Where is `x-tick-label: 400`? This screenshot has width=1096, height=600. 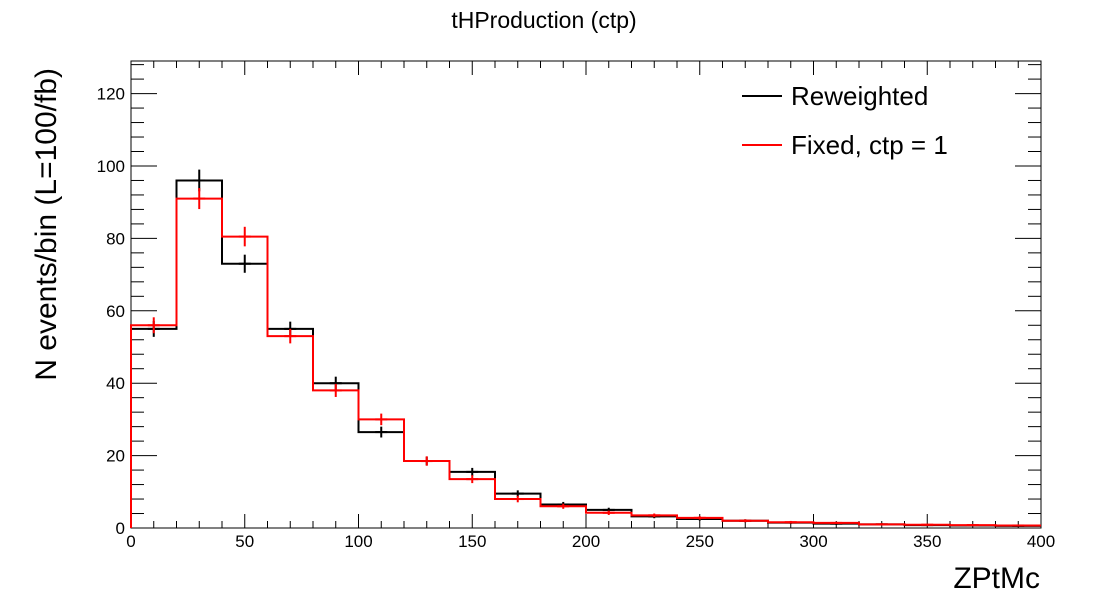 x-tick-label: 400 is located at coordinates (1041, 541).